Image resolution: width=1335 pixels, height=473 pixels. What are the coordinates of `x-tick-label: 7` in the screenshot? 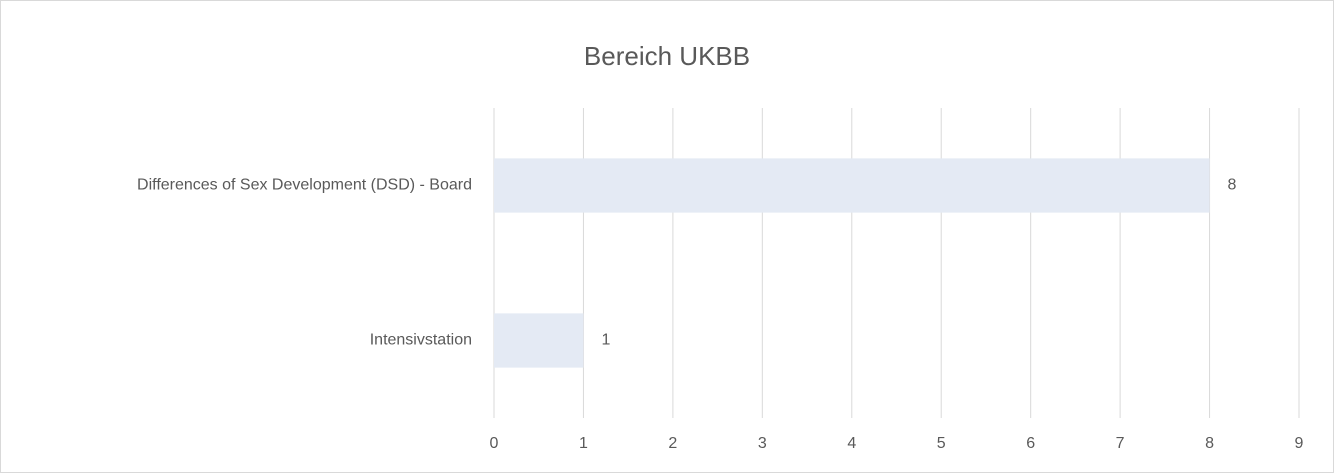 It's located at (1120, 443).